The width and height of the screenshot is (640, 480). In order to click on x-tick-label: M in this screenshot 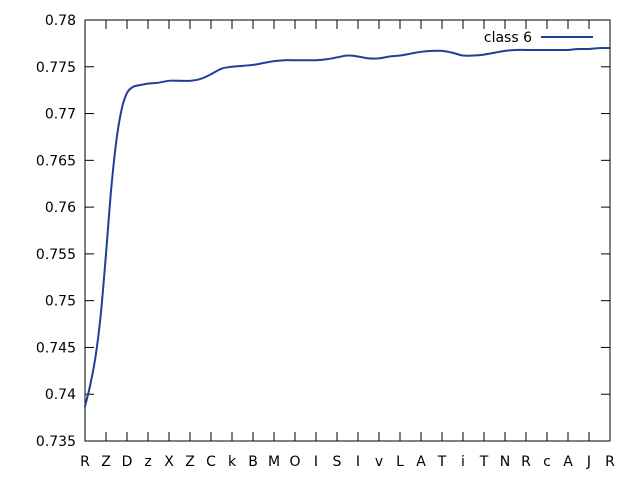, I will do `click(274, 462)`.